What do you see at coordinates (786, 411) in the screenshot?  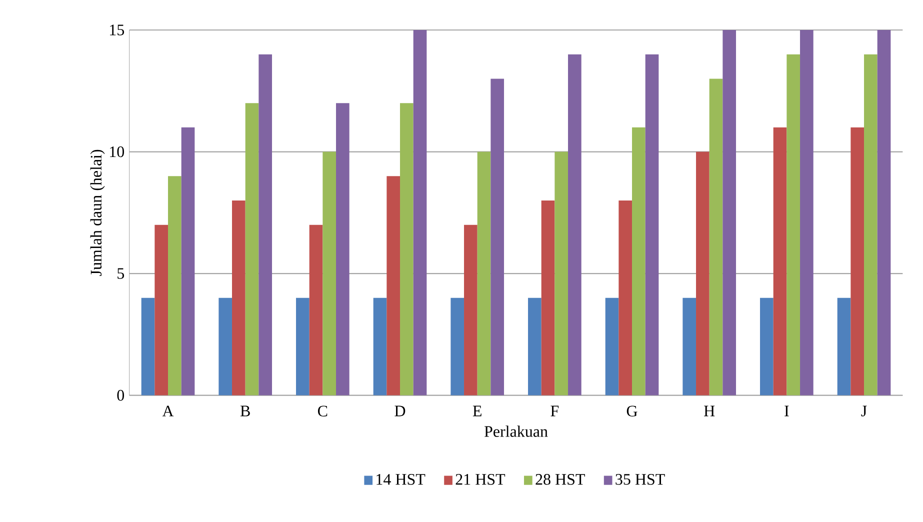 I see `x-tick-label: I` at bounding box center [786, 411].